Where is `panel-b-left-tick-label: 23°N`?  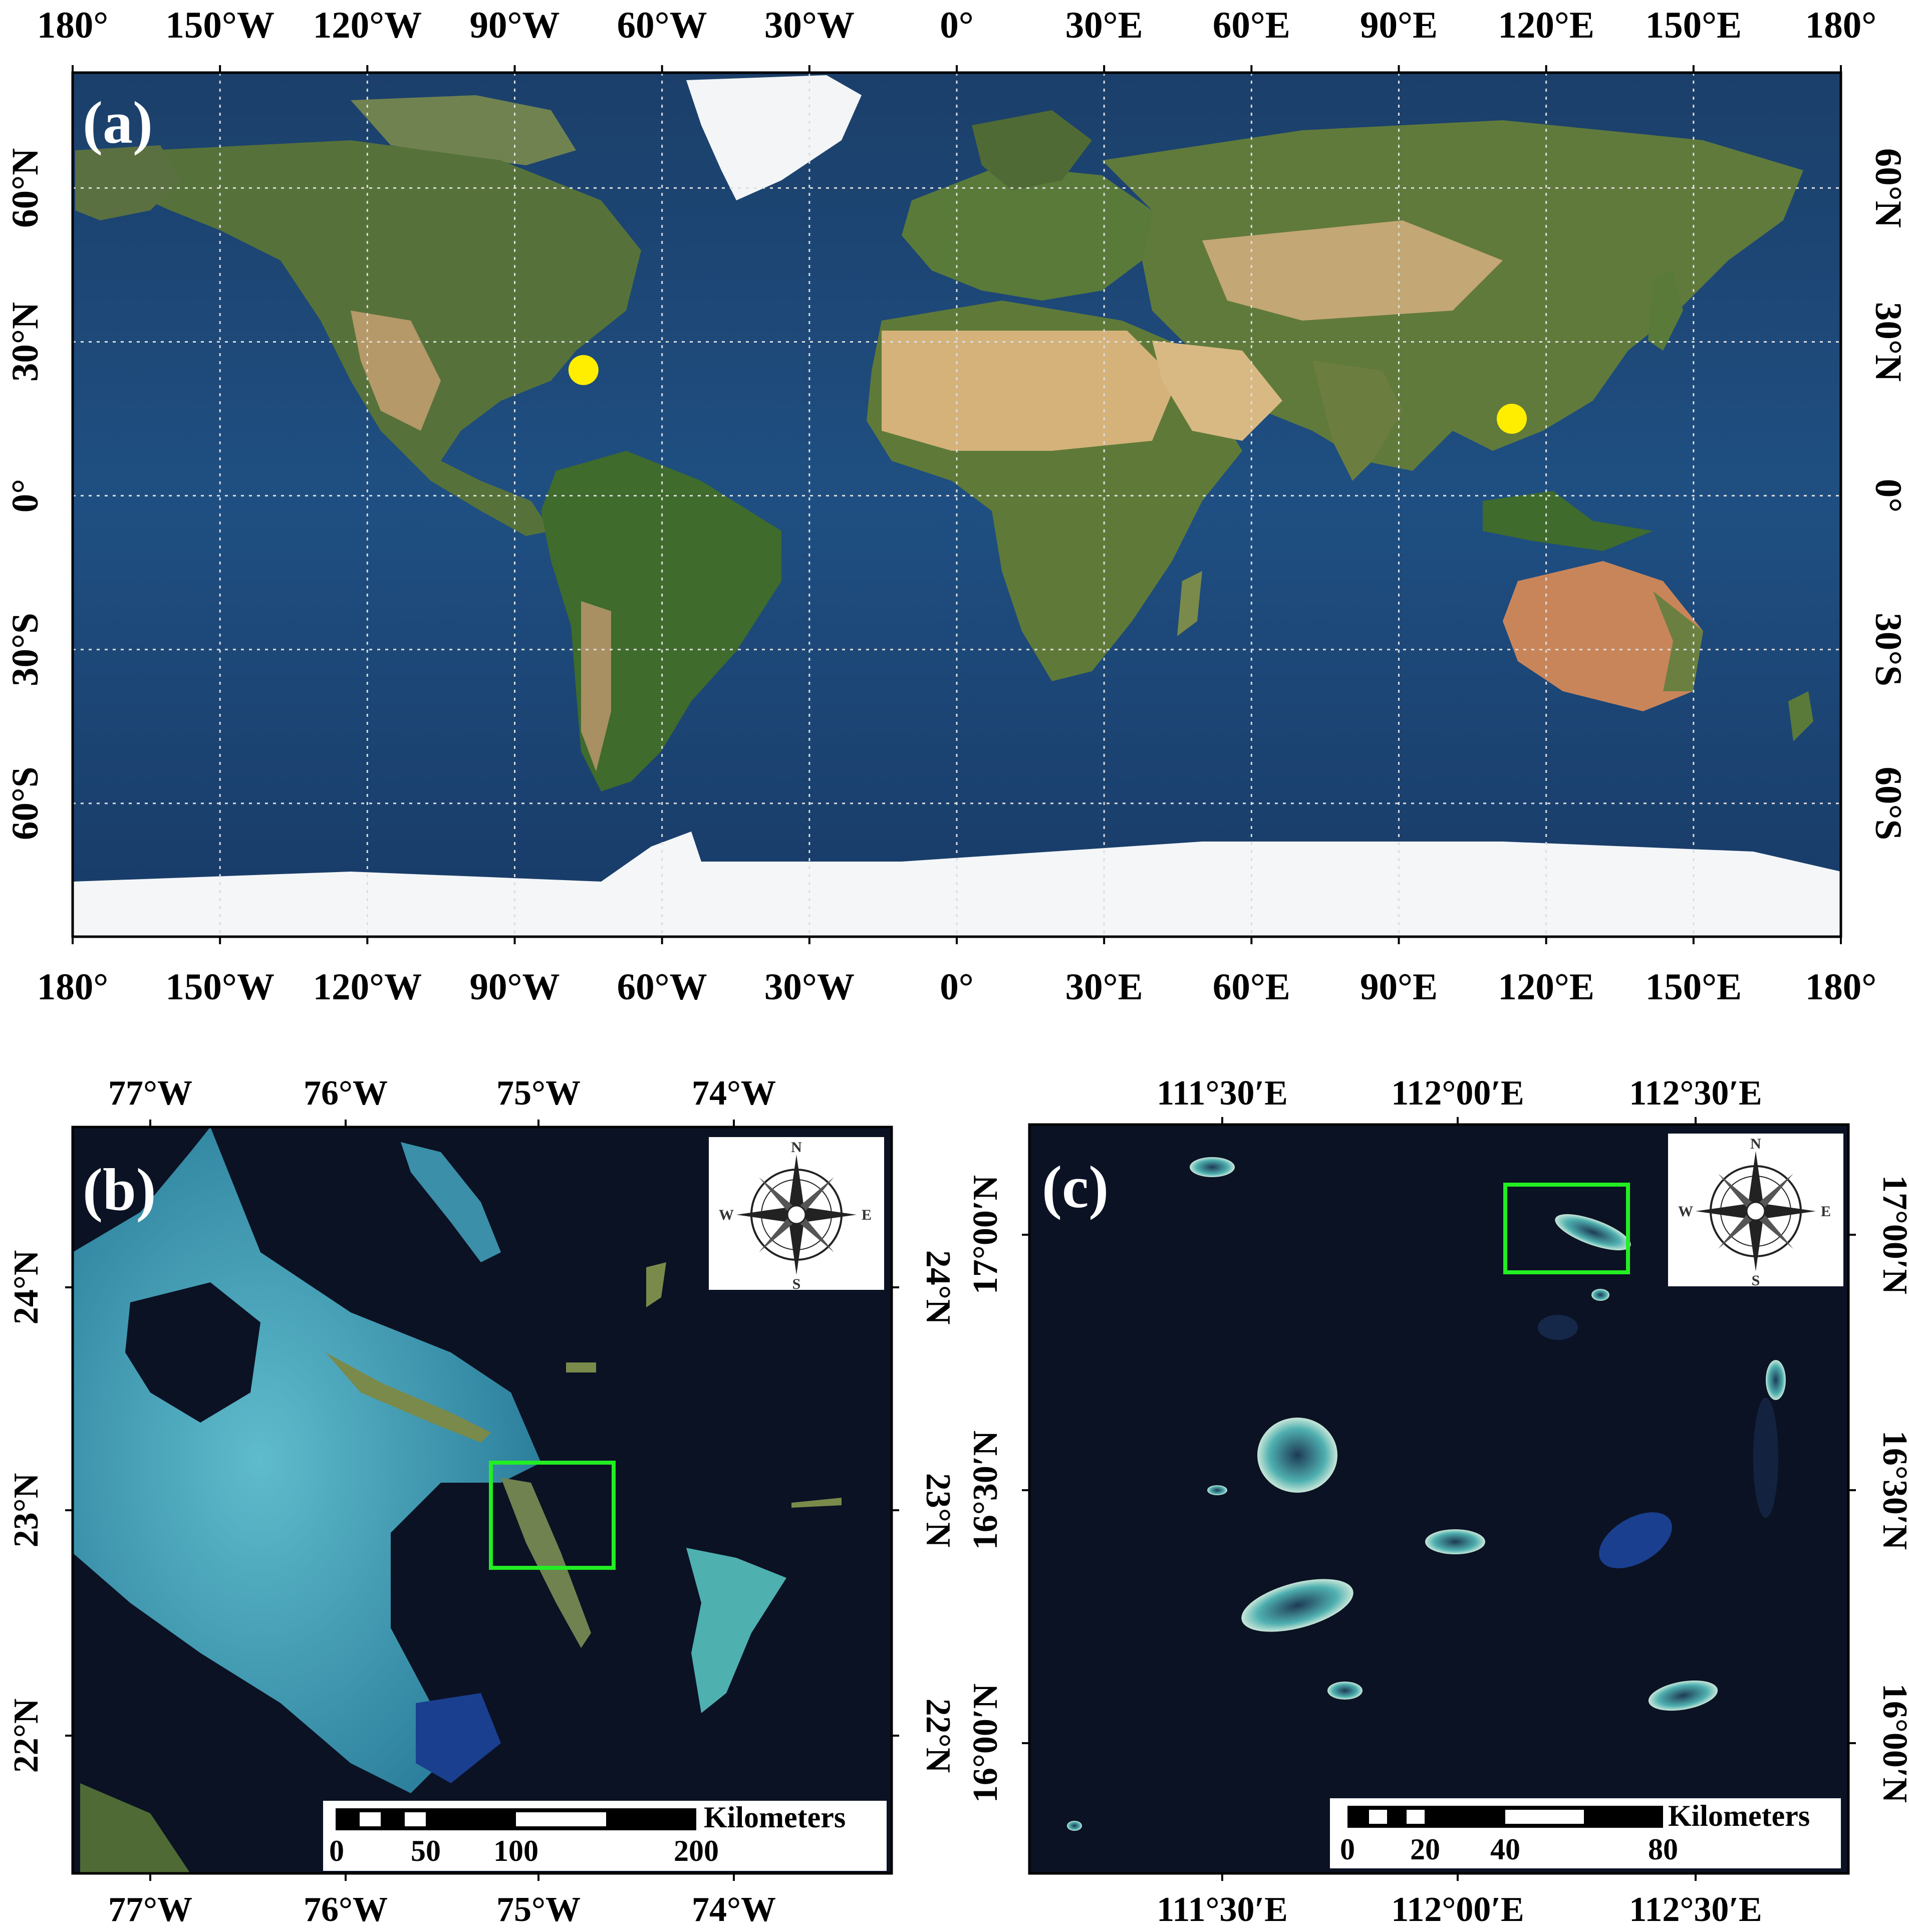
panel-b-left-tick-label: 23°N is located at coordinates (26, 1510).